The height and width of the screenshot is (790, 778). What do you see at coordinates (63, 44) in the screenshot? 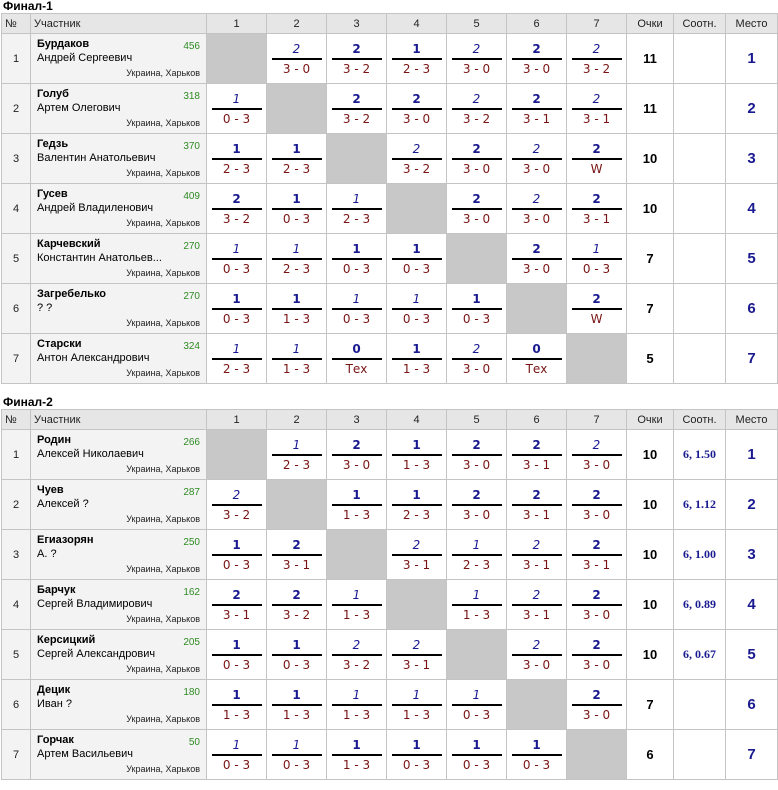
I see `player-last-name: Бурдаков` at bounding box center [63, 44].